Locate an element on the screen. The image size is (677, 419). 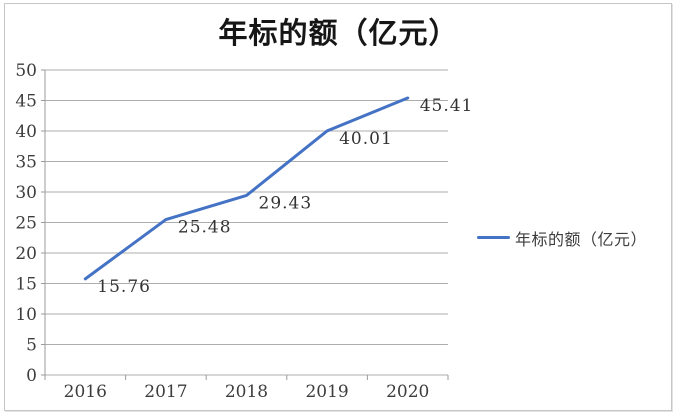
y-axis-tick-label: 25 is located at coordinates (26, 224).